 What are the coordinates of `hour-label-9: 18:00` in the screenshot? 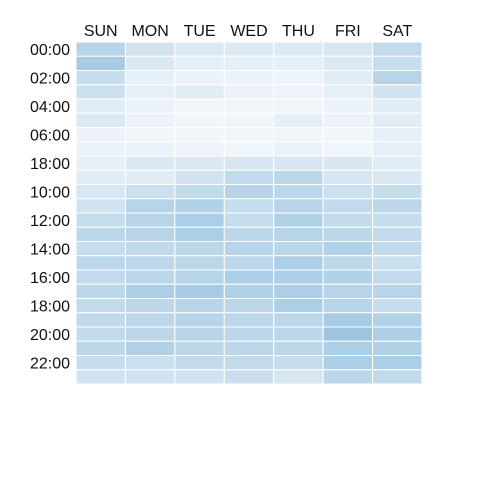 It's located at (50, 307).